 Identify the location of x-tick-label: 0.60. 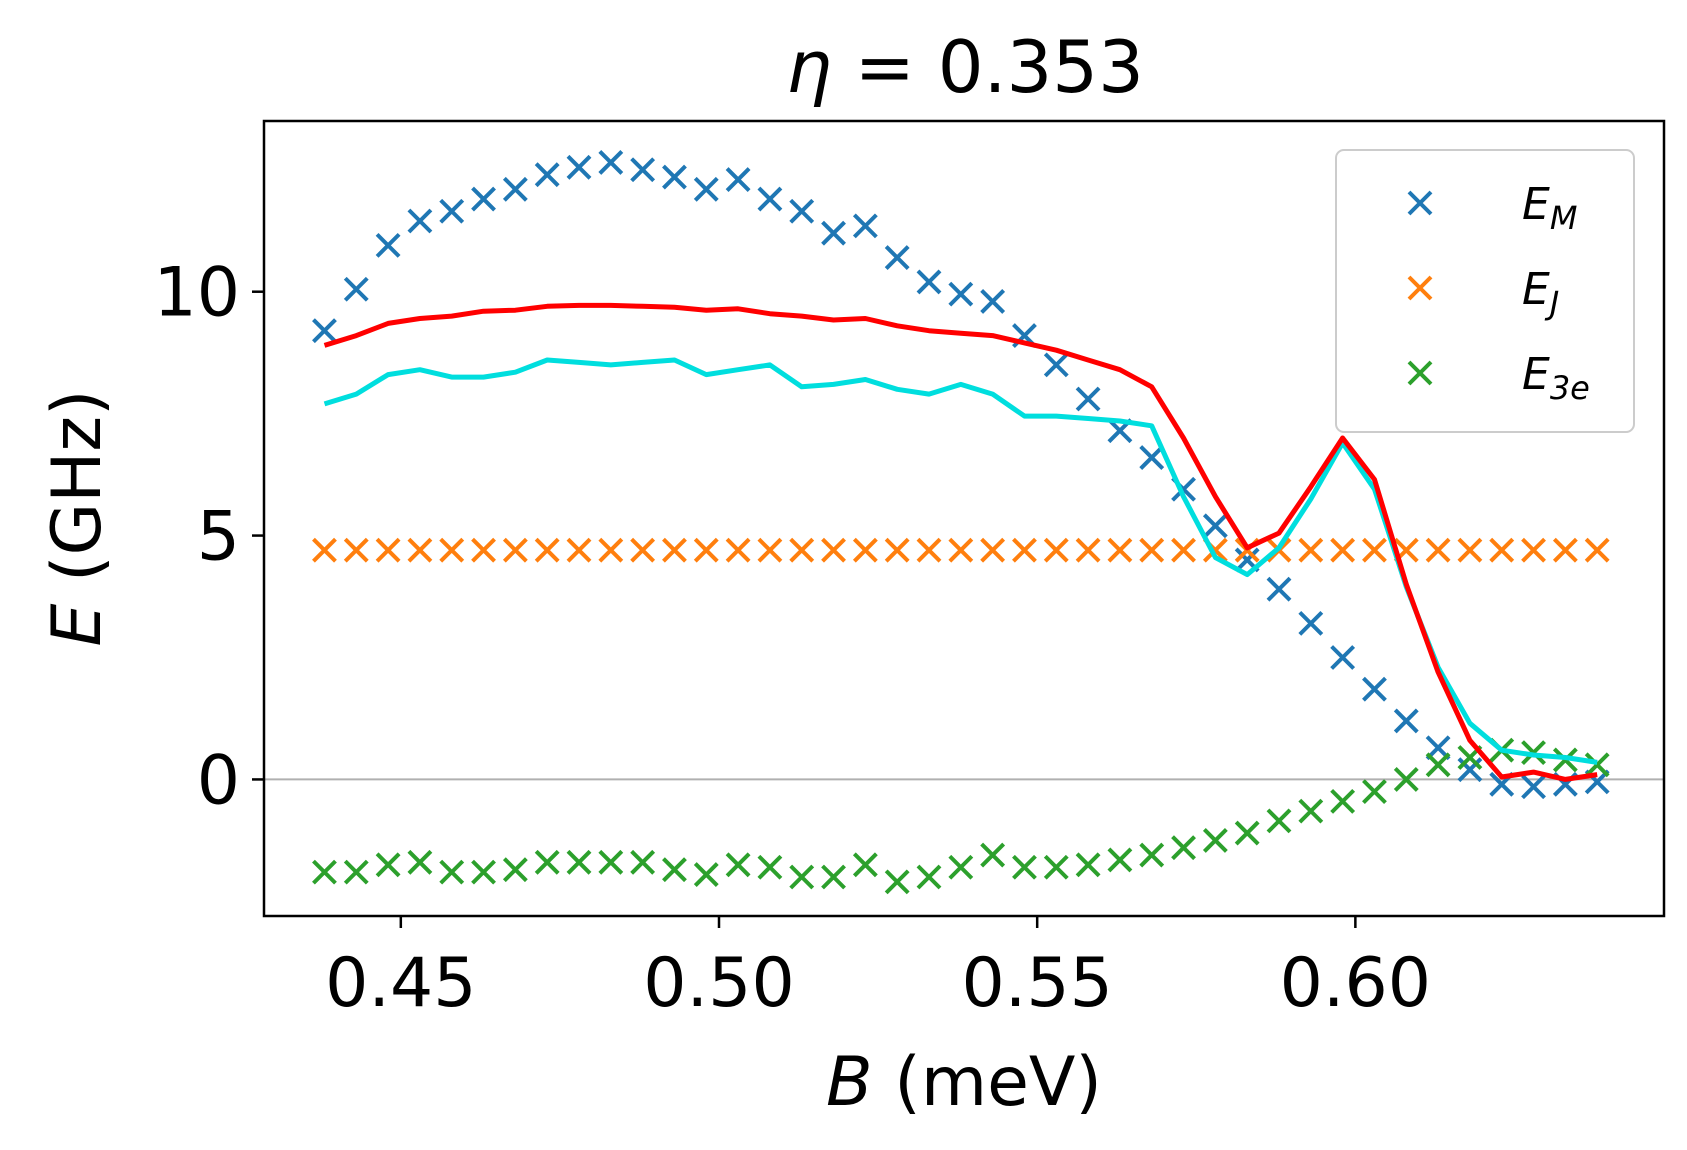
(1355, 983).